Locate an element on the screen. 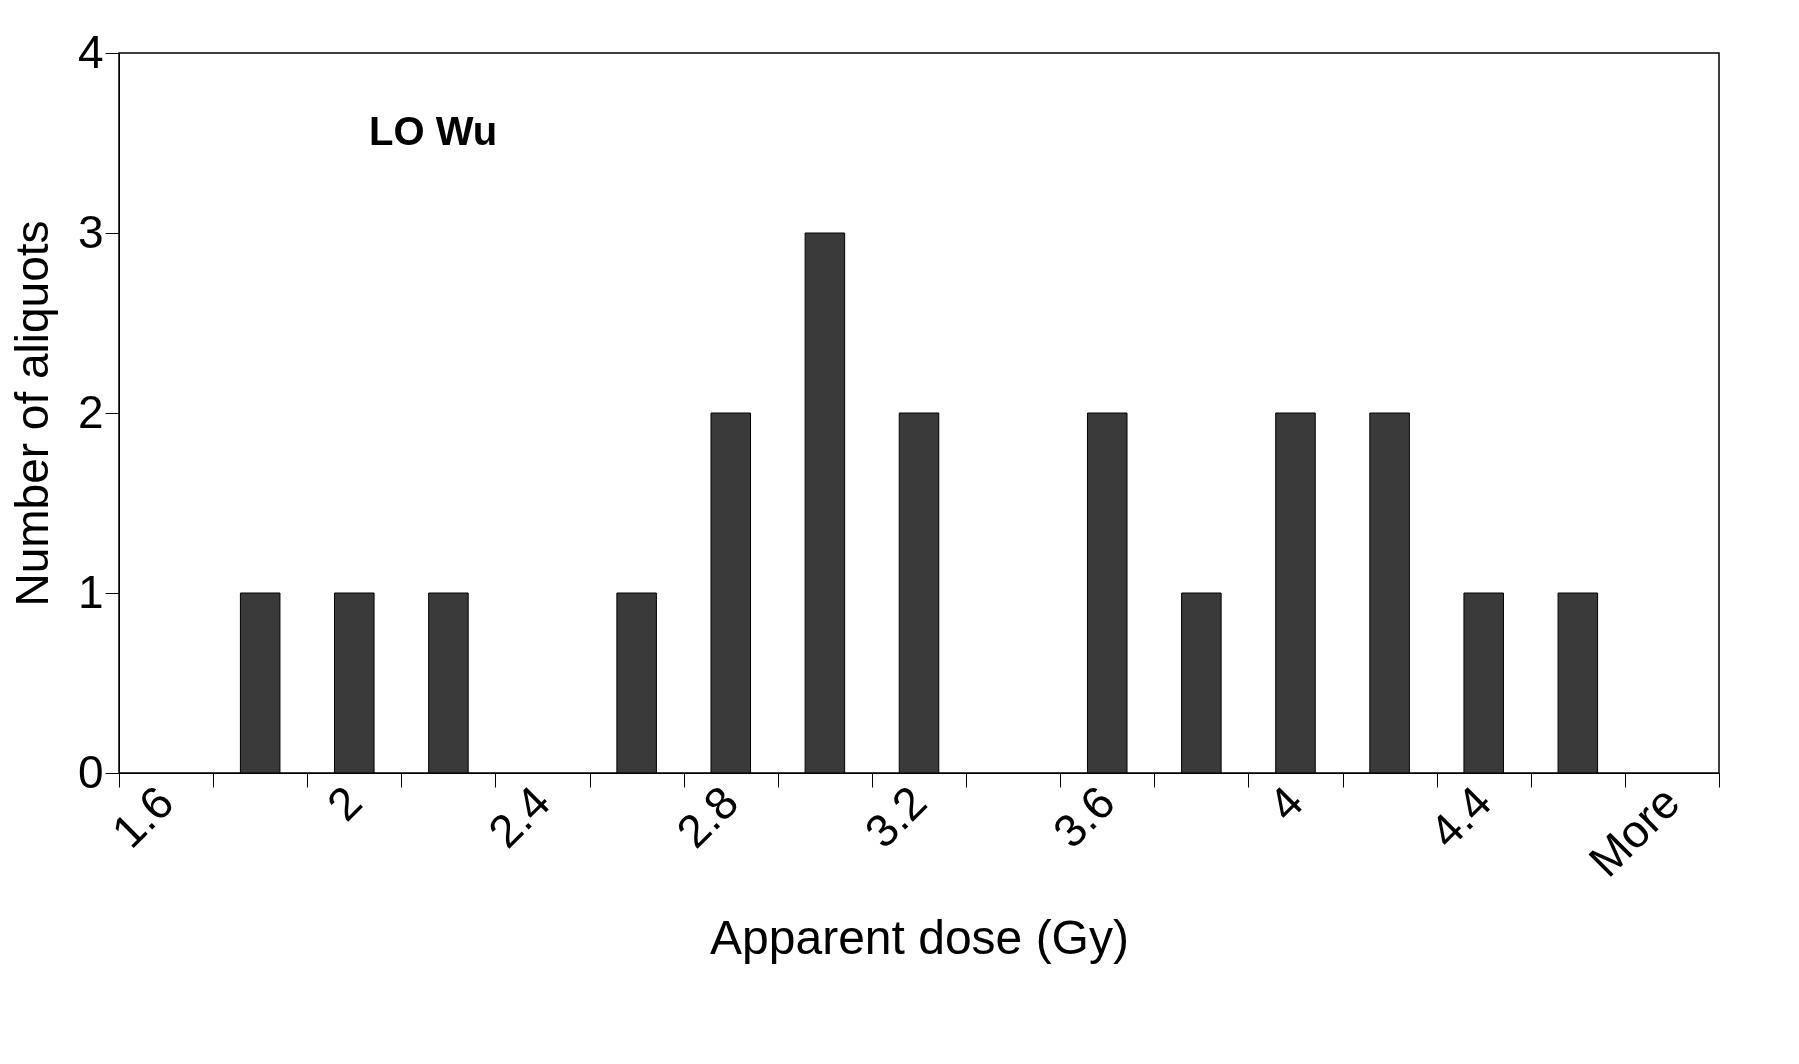 The image size is (1799, 1064). y-tick-label: 0 is located at coordinates (90, 771).